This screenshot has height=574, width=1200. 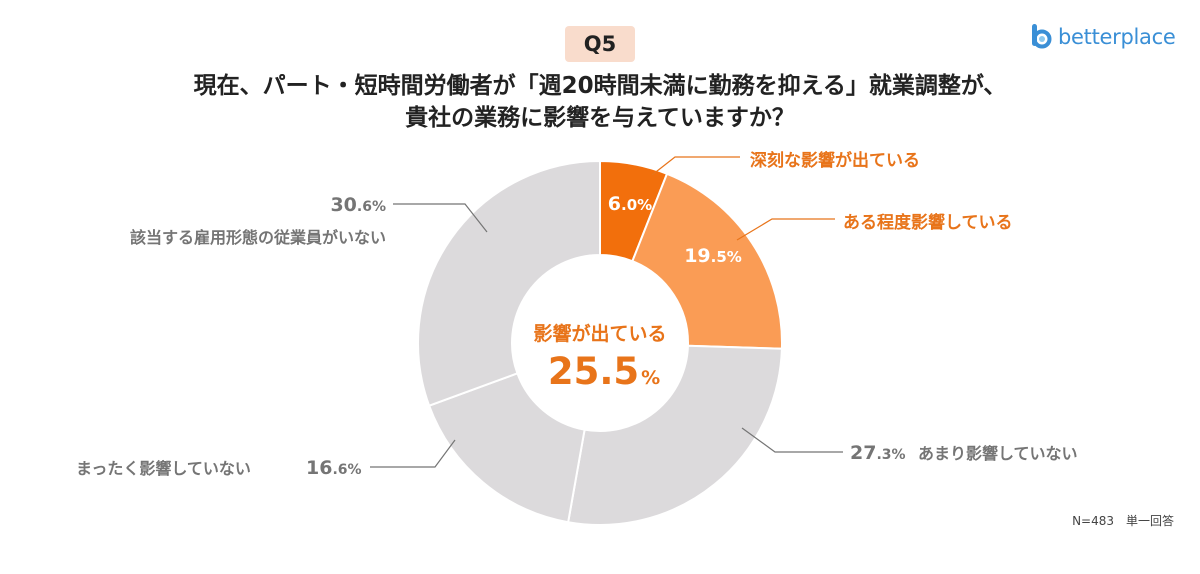 What do you see at coordinates (928, 222) in the screenshot?
I see `slice-label-1: ある程度影響している` at bounding box center [928, 222].